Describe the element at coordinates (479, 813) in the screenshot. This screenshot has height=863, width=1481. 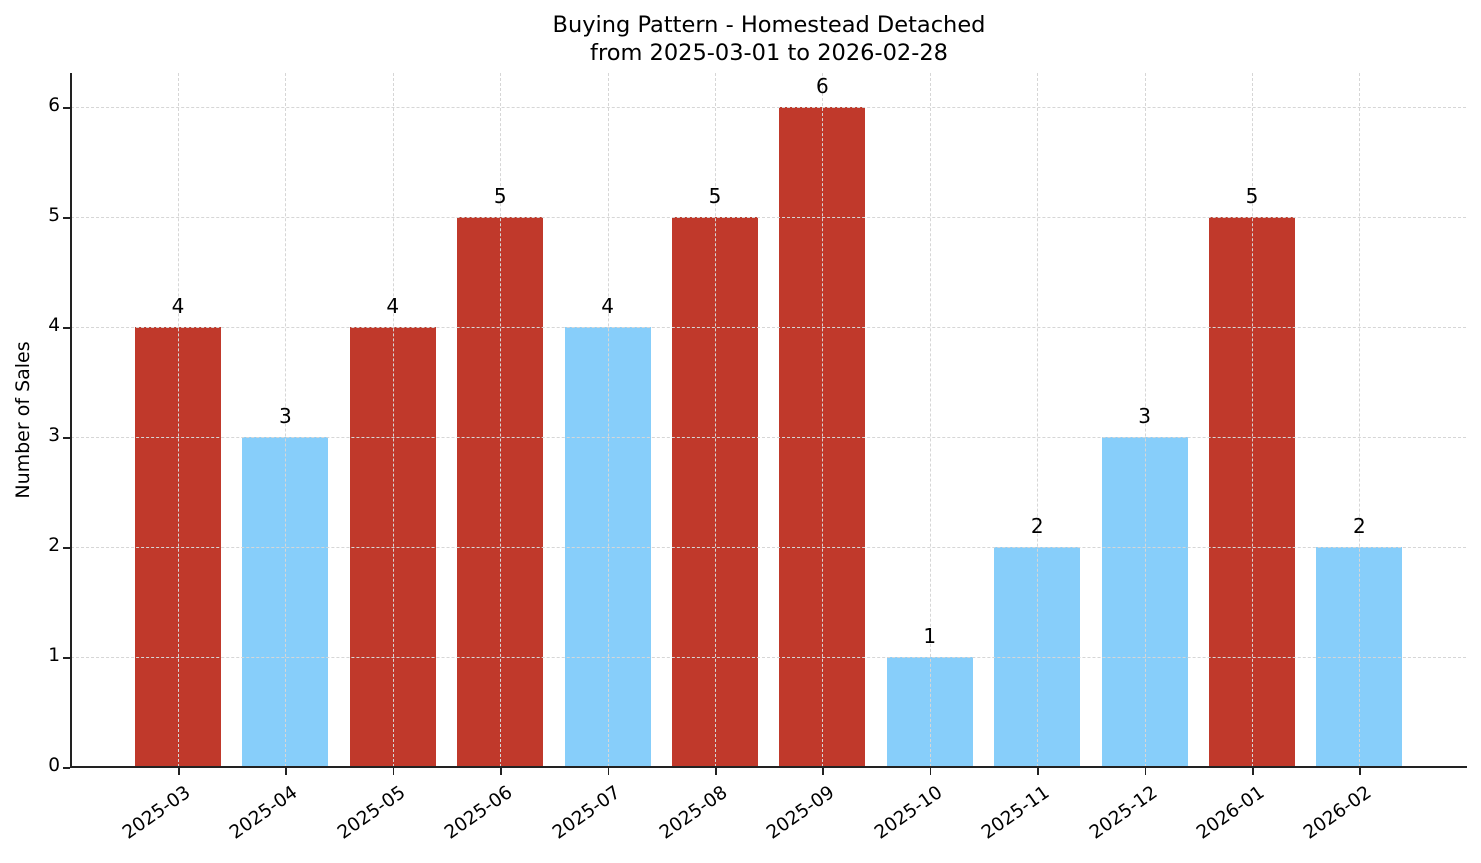
I see `x-tick-label: 2025-06` at that location.